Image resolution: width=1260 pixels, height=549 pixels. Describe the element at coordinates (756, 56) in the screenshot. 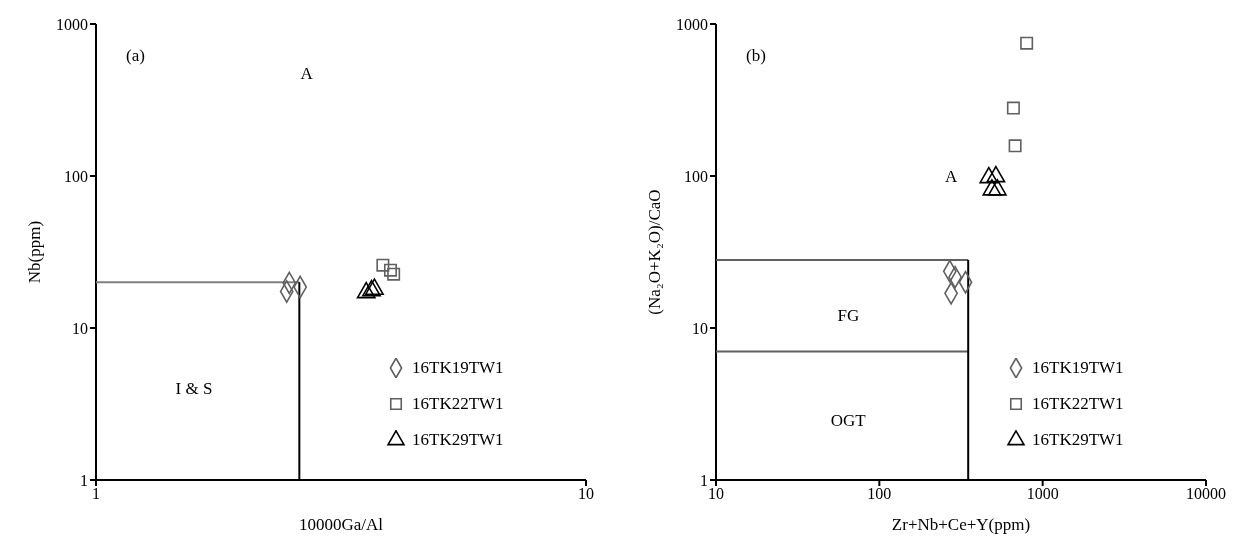

I see `text: (b)` at that location.